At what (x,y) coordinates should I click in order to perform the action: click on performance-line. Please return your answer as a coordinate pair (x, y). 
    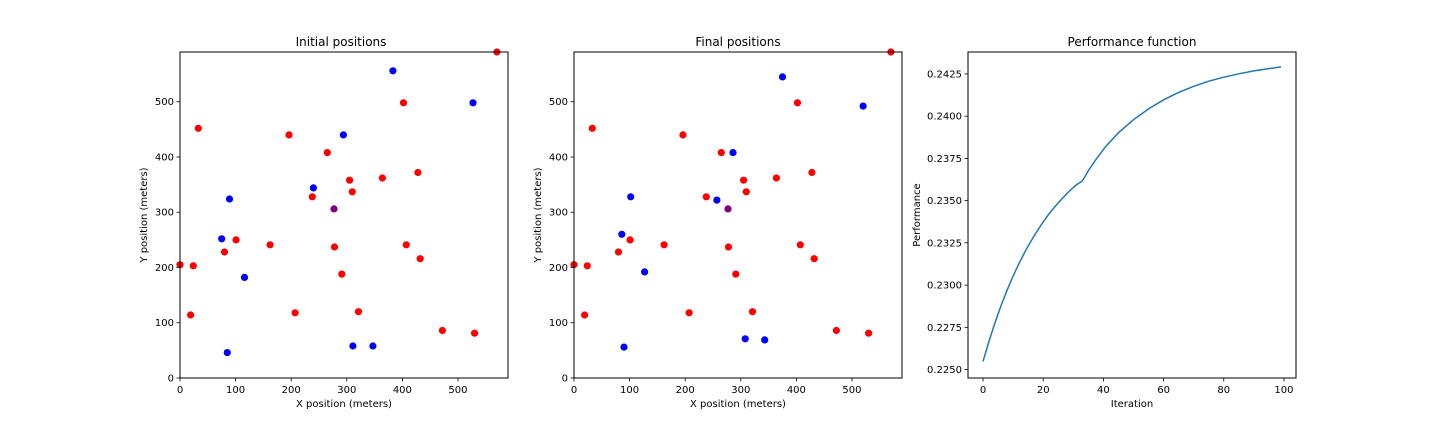
    Looking at the image, I should click on (1132, 214).